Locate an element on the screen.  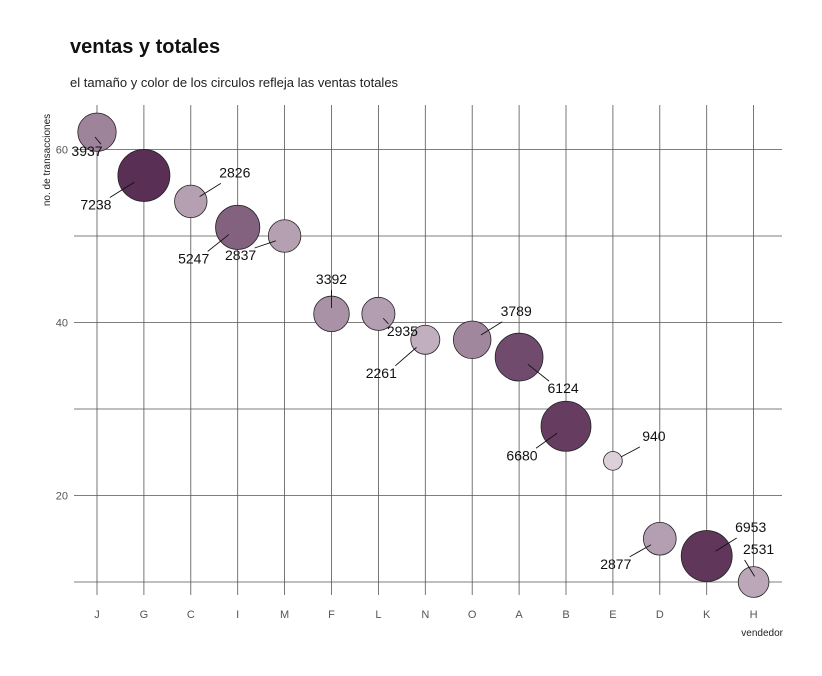
x-tick-label-B: B is located at coordinates (565, 615).